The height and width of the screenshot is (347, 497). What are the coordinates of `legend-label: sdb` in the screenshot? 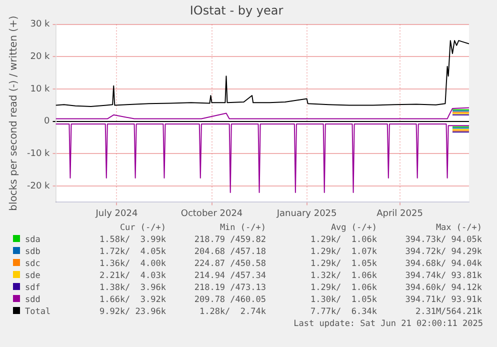 It's located at (33, 252).